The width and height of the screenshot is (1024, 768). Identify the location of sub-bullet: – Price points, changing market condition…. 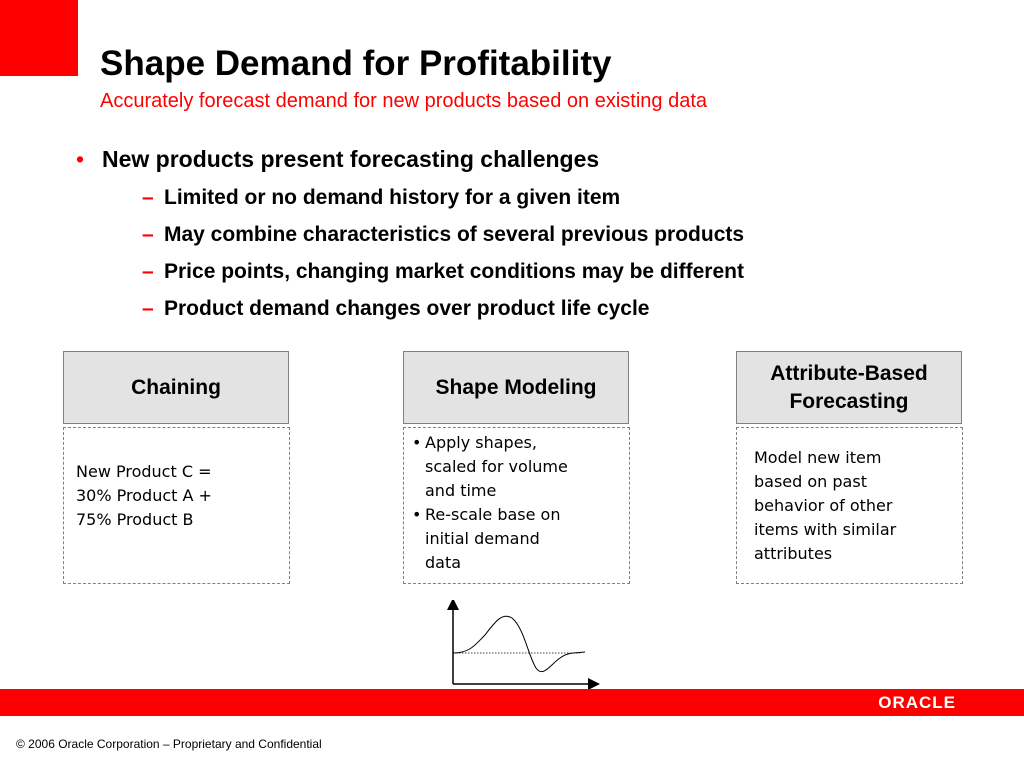
(423, 271).